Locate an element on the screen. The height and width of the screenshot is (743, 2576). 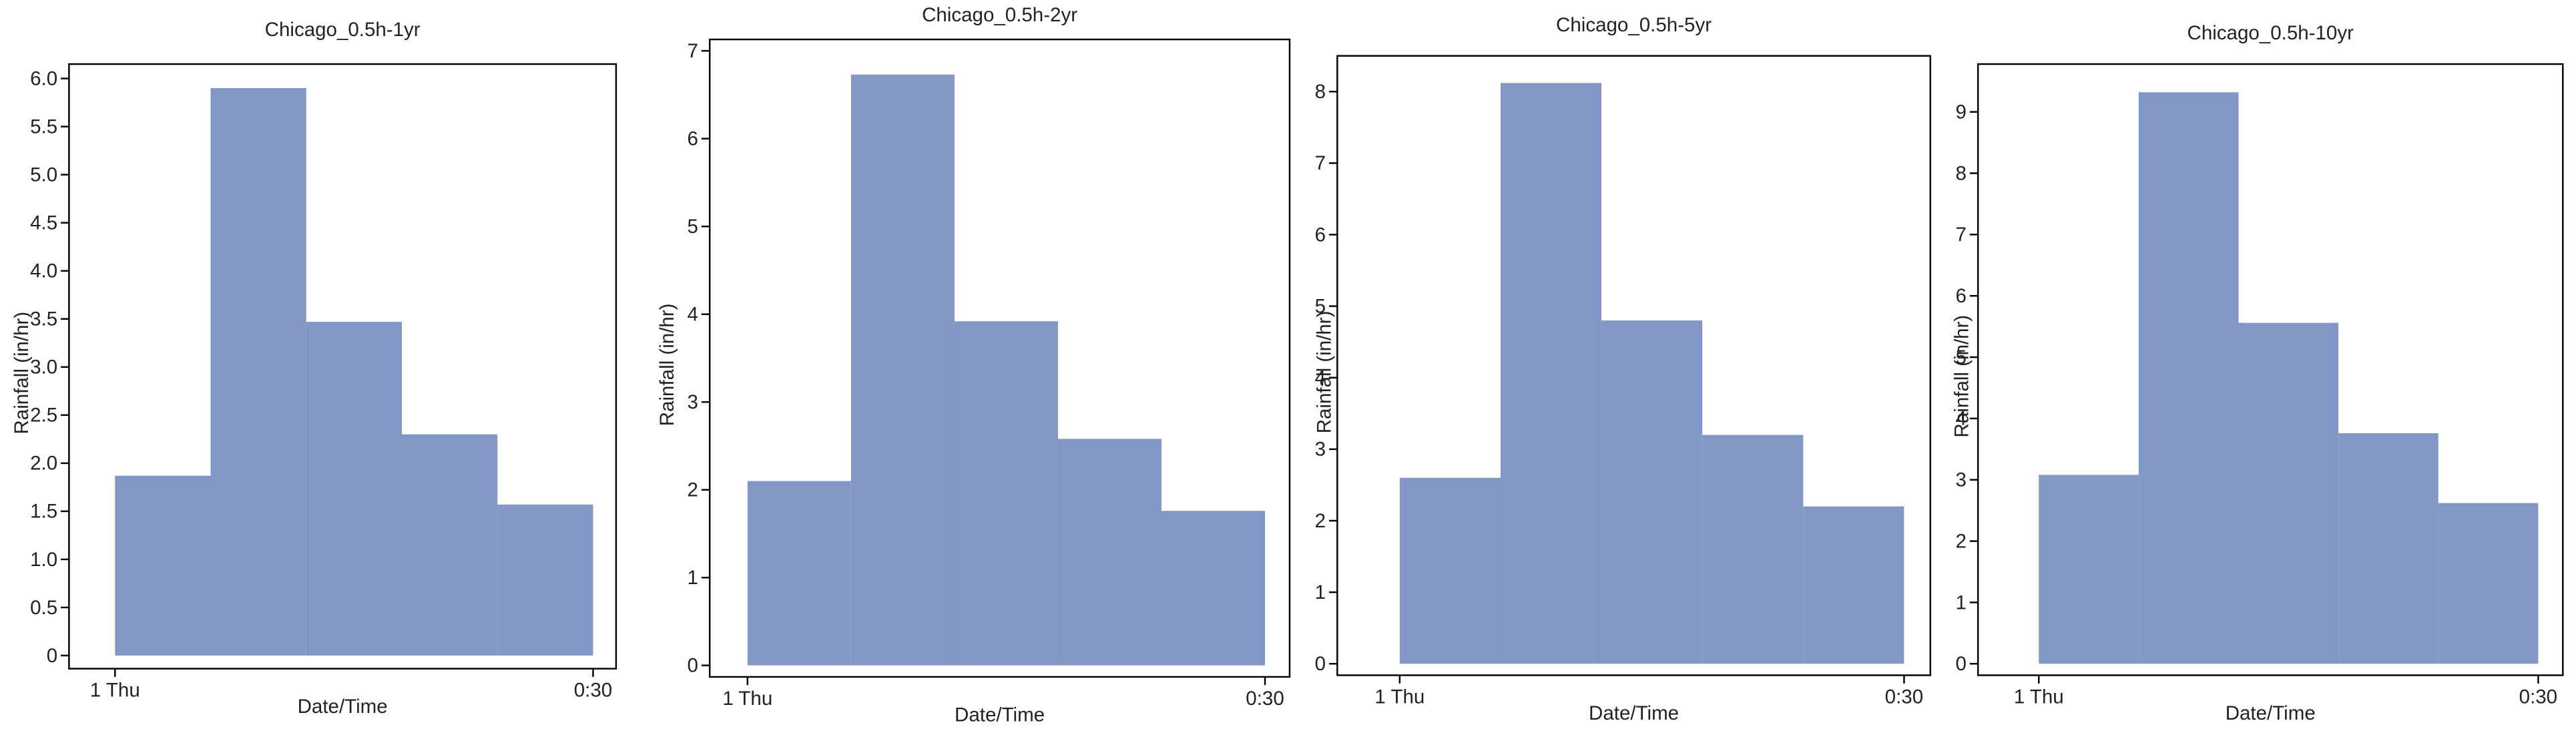
chart-title: Chicago_0.5h-10yr is located at coordinates (2270, 33).